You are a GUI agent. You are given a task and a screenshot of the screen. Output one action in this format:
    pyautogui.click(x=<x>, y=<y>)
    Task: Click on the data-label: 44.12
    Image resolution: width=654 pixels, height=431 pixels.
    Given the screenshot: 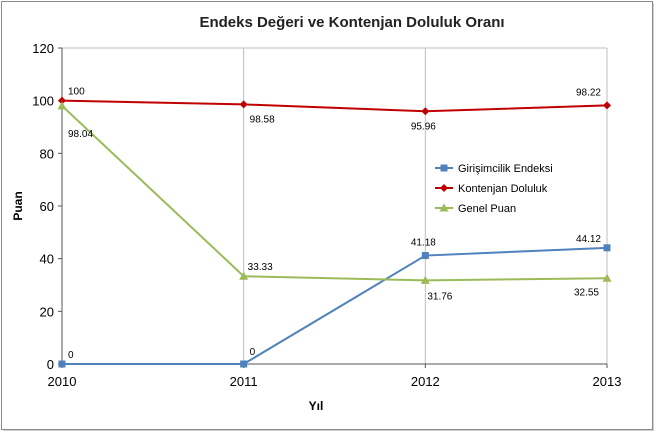 What is the action you would take?
    pyautogui.click(x=588, y=239)
    